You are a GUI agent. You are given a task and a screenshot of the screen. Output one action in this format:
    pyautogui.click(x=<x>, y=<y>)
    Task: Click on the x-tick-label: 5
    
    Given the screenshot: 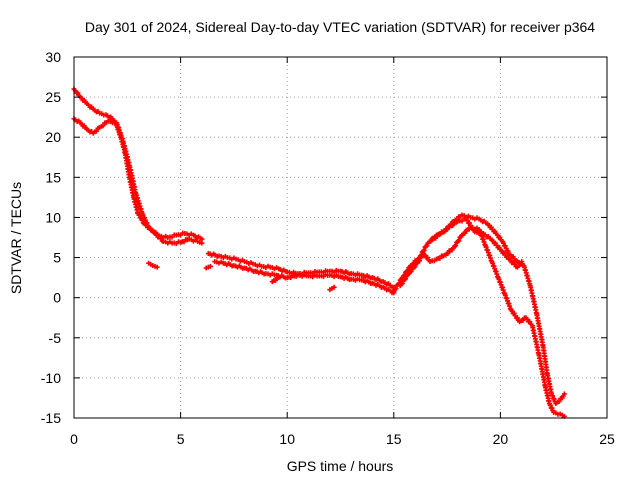 What is the action you would take?
    pyautogui.click(x=181, y=439)
    